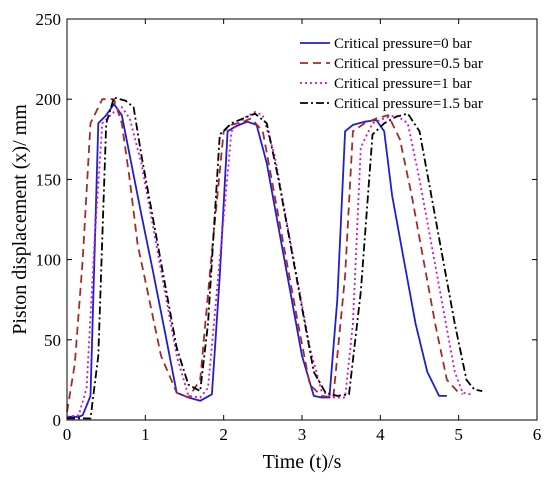 This screenshot has width=550, height=486. I want to click on legend-label-1: Critical pressure=0.5 bar, so click(408, 64).